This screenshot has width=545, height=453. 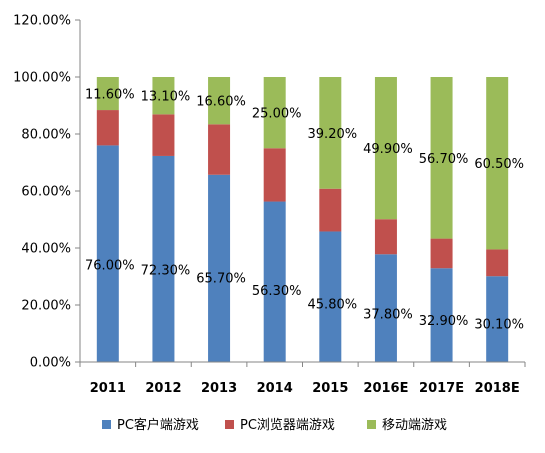 I want to click on x-tick-label: 2014, so click(x=275, y=388).